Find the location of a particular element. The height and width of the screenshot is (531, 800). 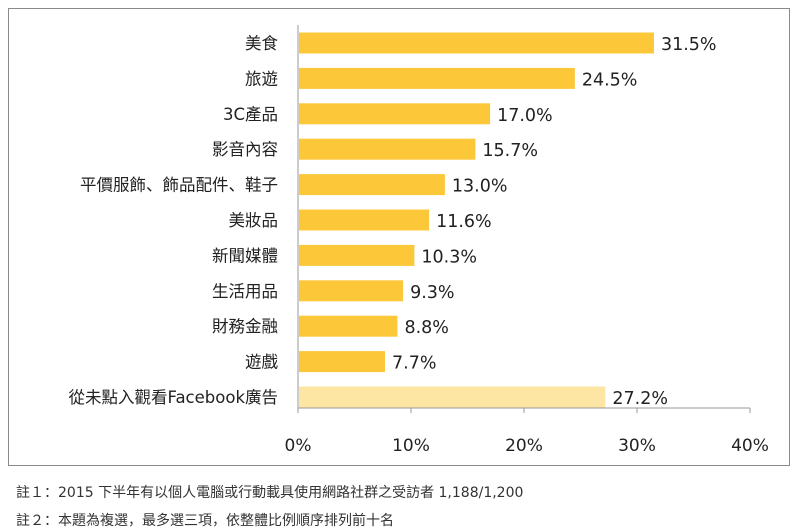

category-label: 遊戲 is located at coordinates (262, 362).